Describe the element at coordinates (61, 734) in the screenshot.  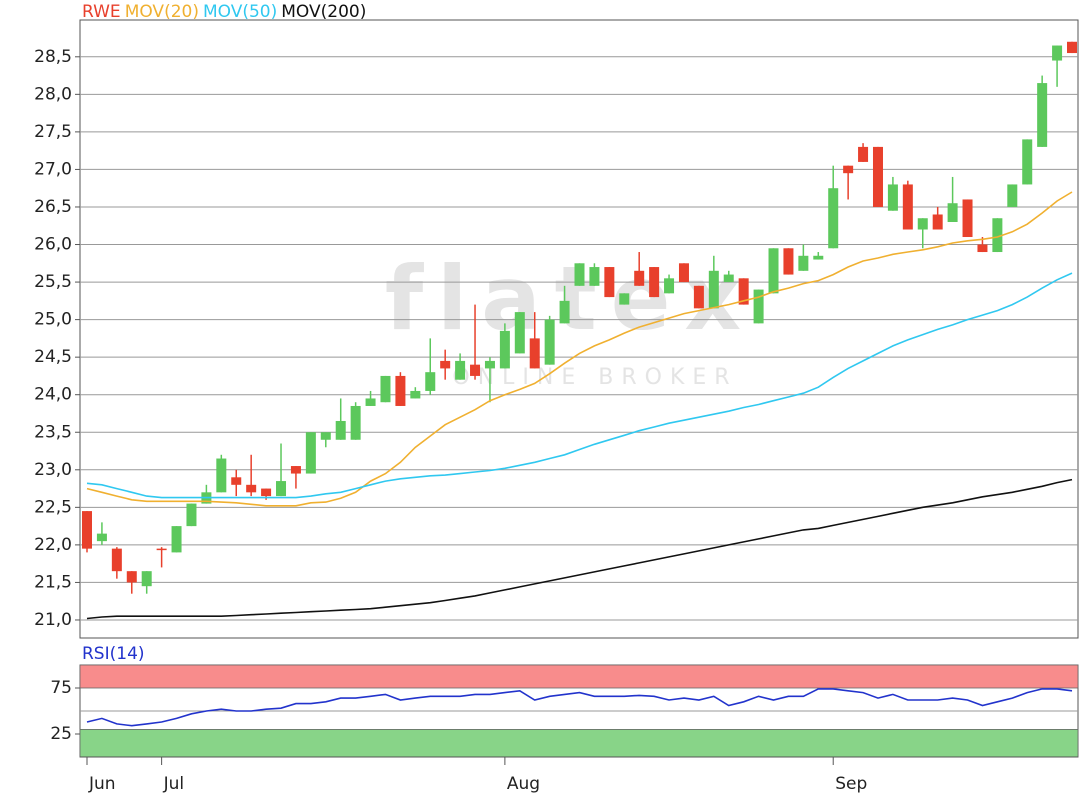
I see `y-tick-label: 25` at that location.